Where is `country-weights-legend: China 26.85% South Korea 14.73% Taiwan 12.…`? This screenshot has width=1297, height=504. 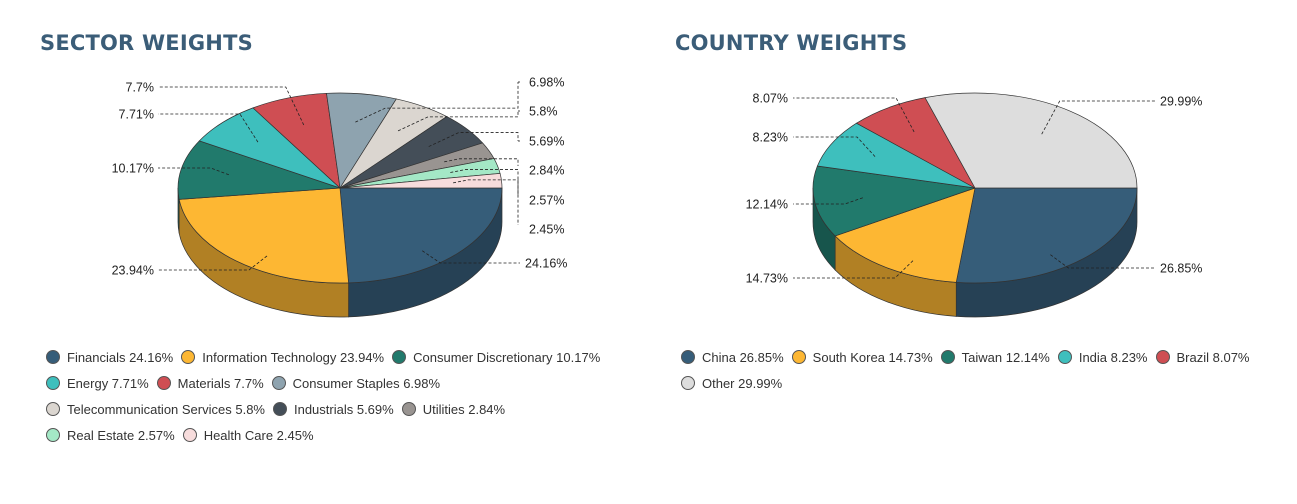 country-weights-legend: China 26.85% South Korea 14.73% Taiwan 12.… is located at coordinates (969, 370).